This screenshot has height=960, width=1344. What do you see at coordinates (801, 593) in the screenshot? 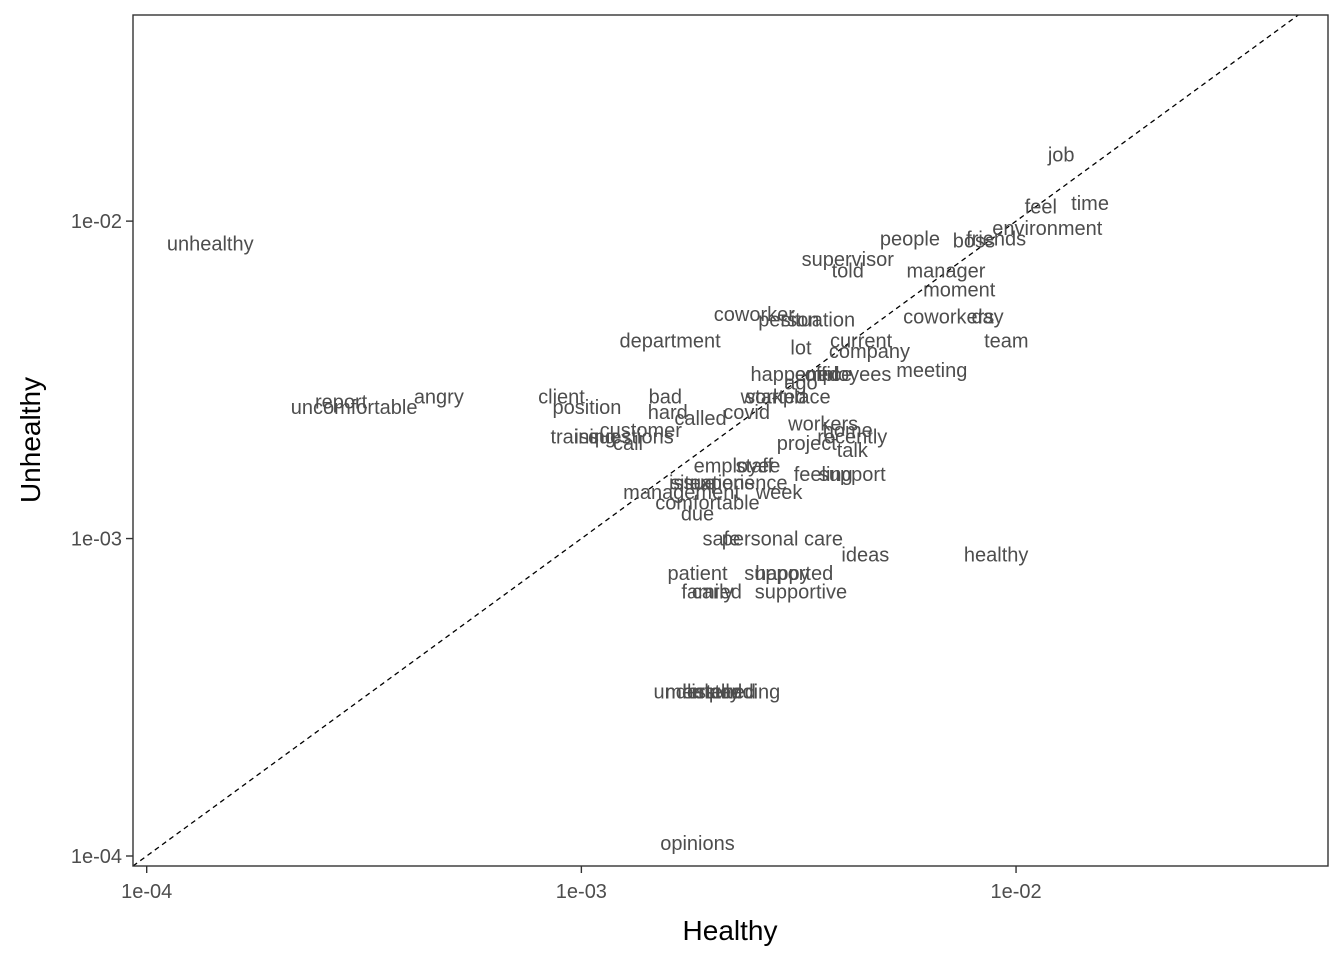
I see `word-label: supportive` at bounding box center [801, 593].